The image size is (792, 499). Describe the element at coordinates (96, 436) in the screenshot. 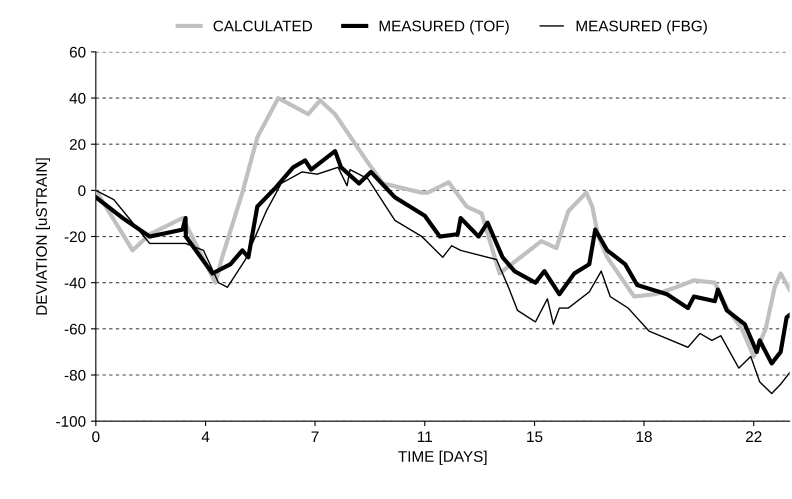

I see `x-tick-label: 0` at that location.